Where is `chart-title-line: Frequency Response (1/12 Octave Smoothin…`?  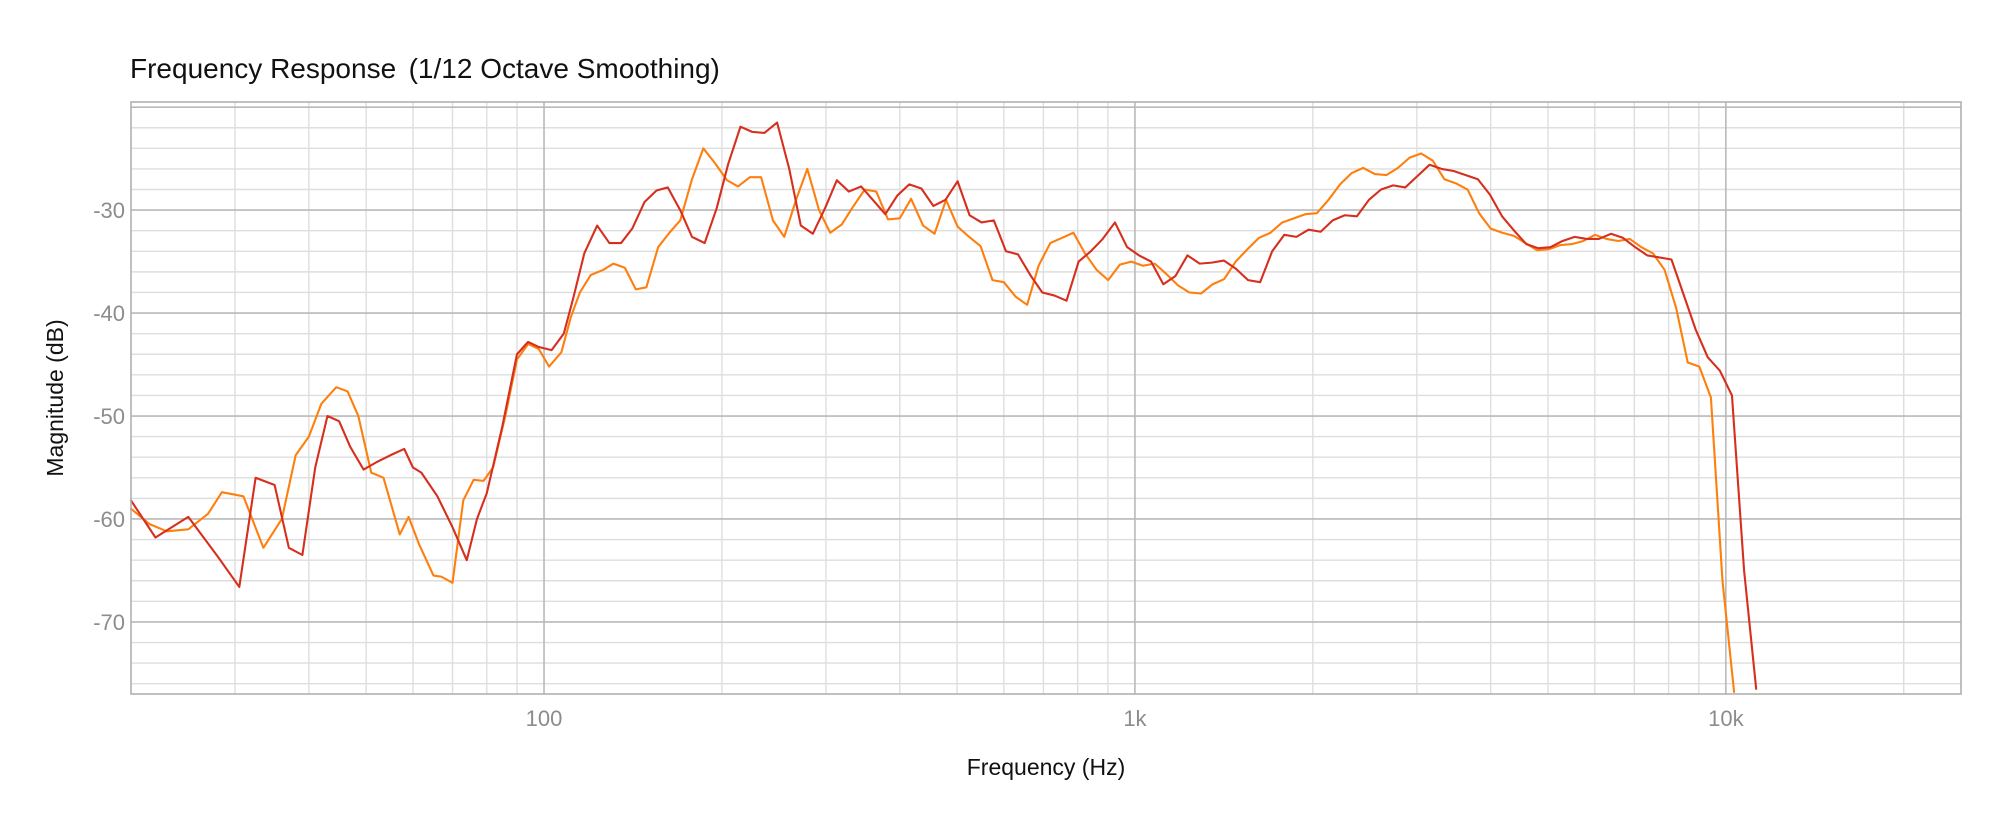
chart-title-line: Frequency Response (1/12 Octave Smoothin… is located at coordinates (425, 68).